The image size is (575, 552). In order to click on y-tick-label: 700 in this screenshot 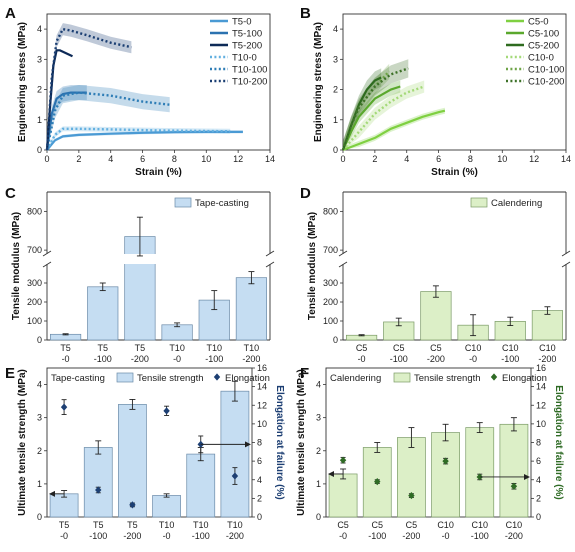, I will do `click(330, 250)`.